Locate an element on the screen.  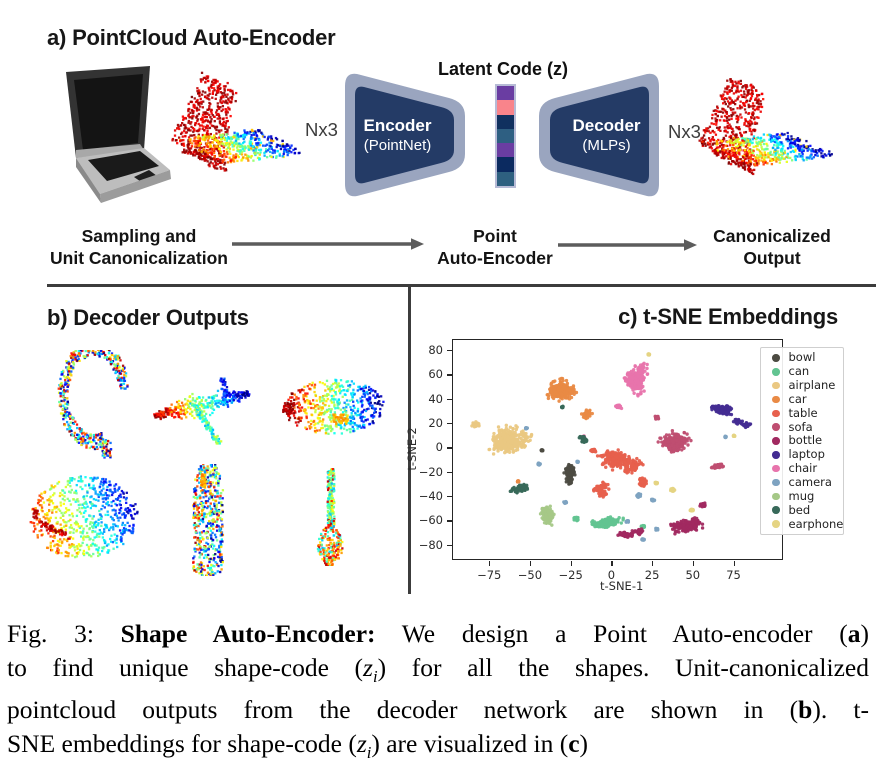
encoder-shape is located at coordinates (405, 135).